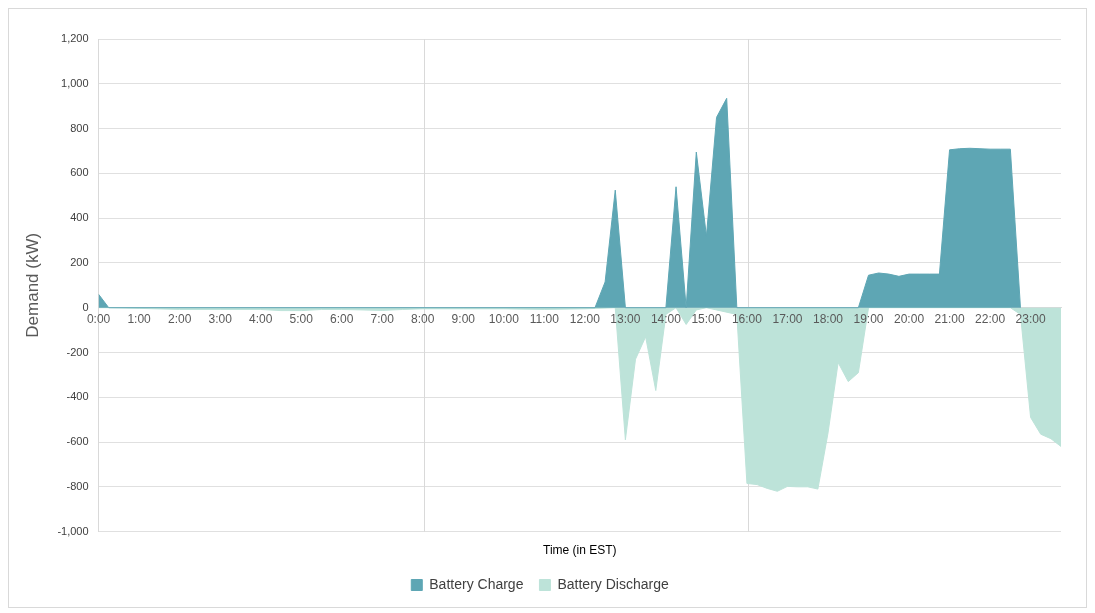 The width and height of the screenshot is (1095, 613). What do you see at coordinates (77, 485) in the screenshot?
I see `y-tick-label: -800` at bounding box center [77, 485].